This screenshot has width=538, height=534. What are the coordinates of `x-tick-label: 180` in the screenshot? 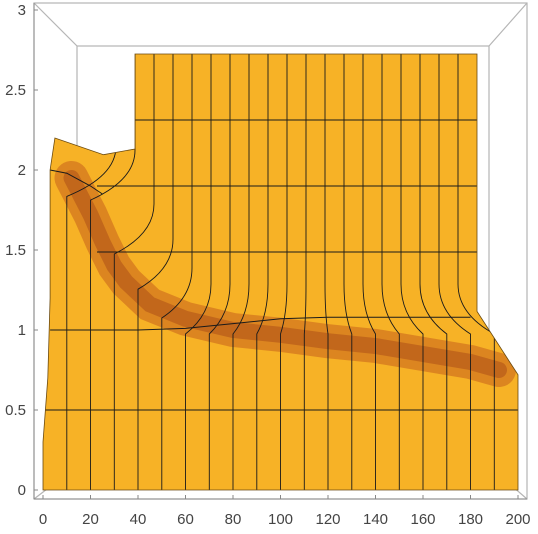 It's located at (470, 519).